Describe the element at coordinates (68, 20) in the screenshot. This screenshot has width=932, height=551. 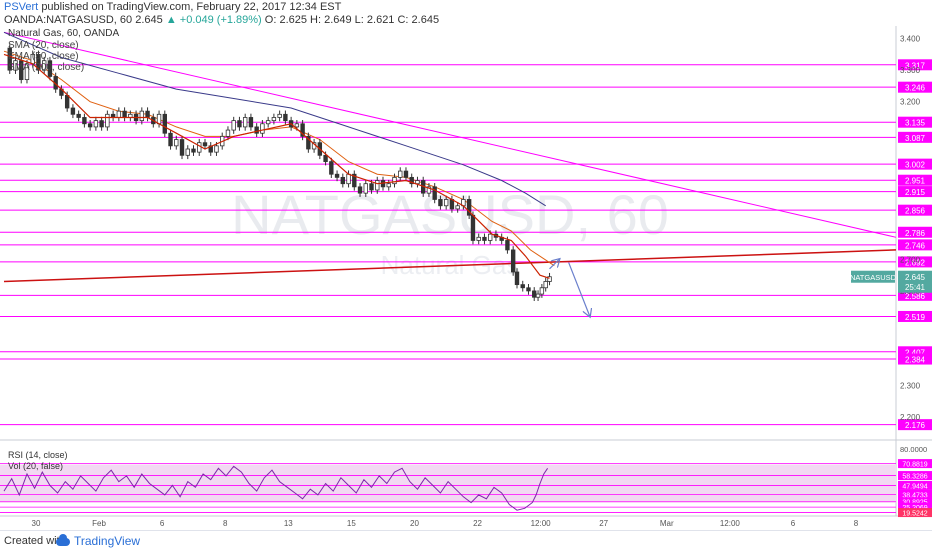
I see `symbol-name: OANDA:NATGASUSD, 60` at that location.